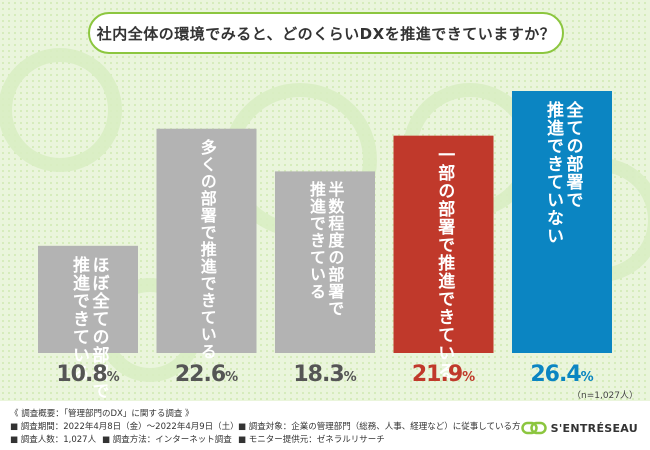 Image resolution: width=650 pixels, height=450 pixels. I want to click on value-number: 18.3, so click(318, 374).